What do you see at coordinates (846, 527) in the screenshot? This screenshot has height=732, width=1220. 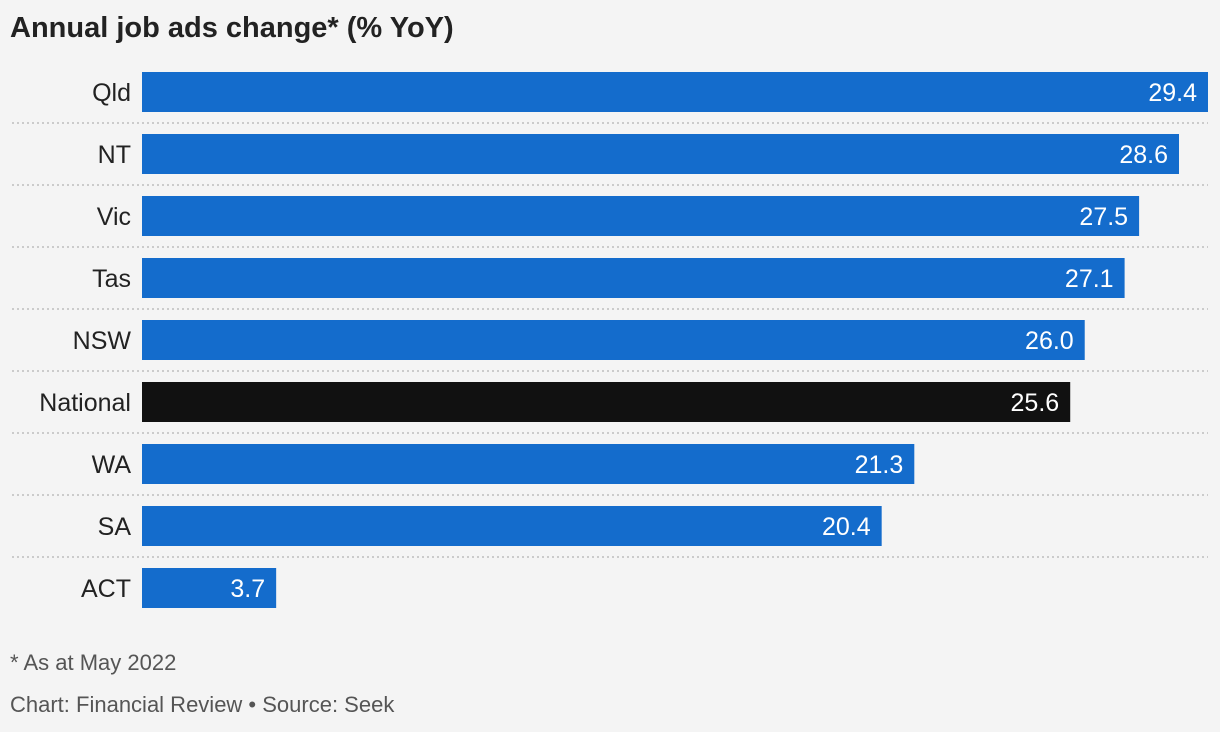 I see `value-label-sa: 20.4` at bounding box center [846, 527].